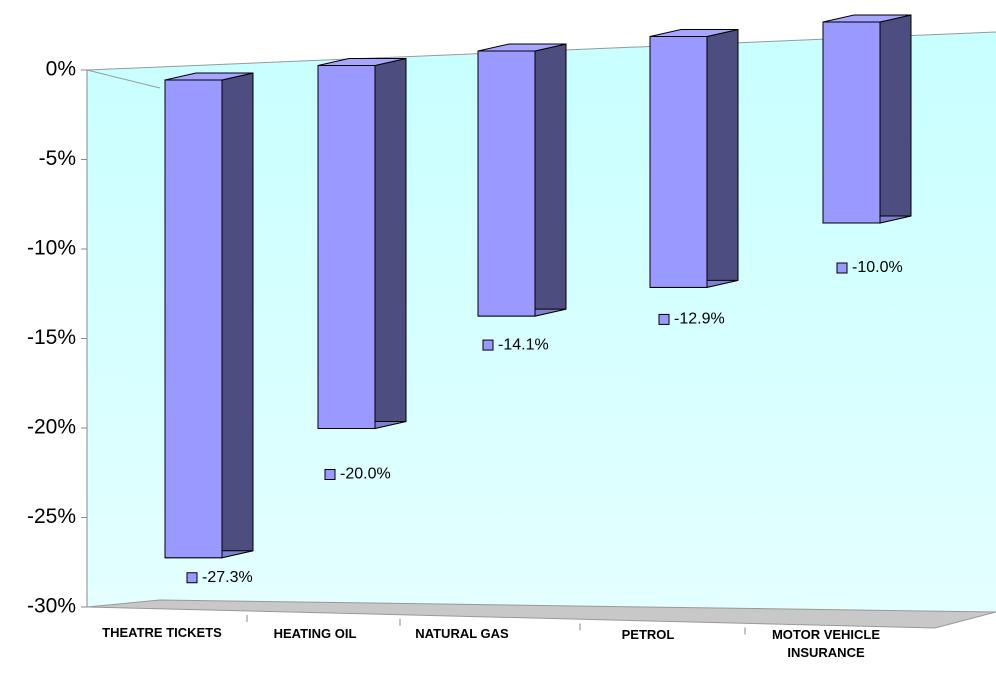  I want to click on x-tick-label: THEATRE TICKETS, so click(162, 632).